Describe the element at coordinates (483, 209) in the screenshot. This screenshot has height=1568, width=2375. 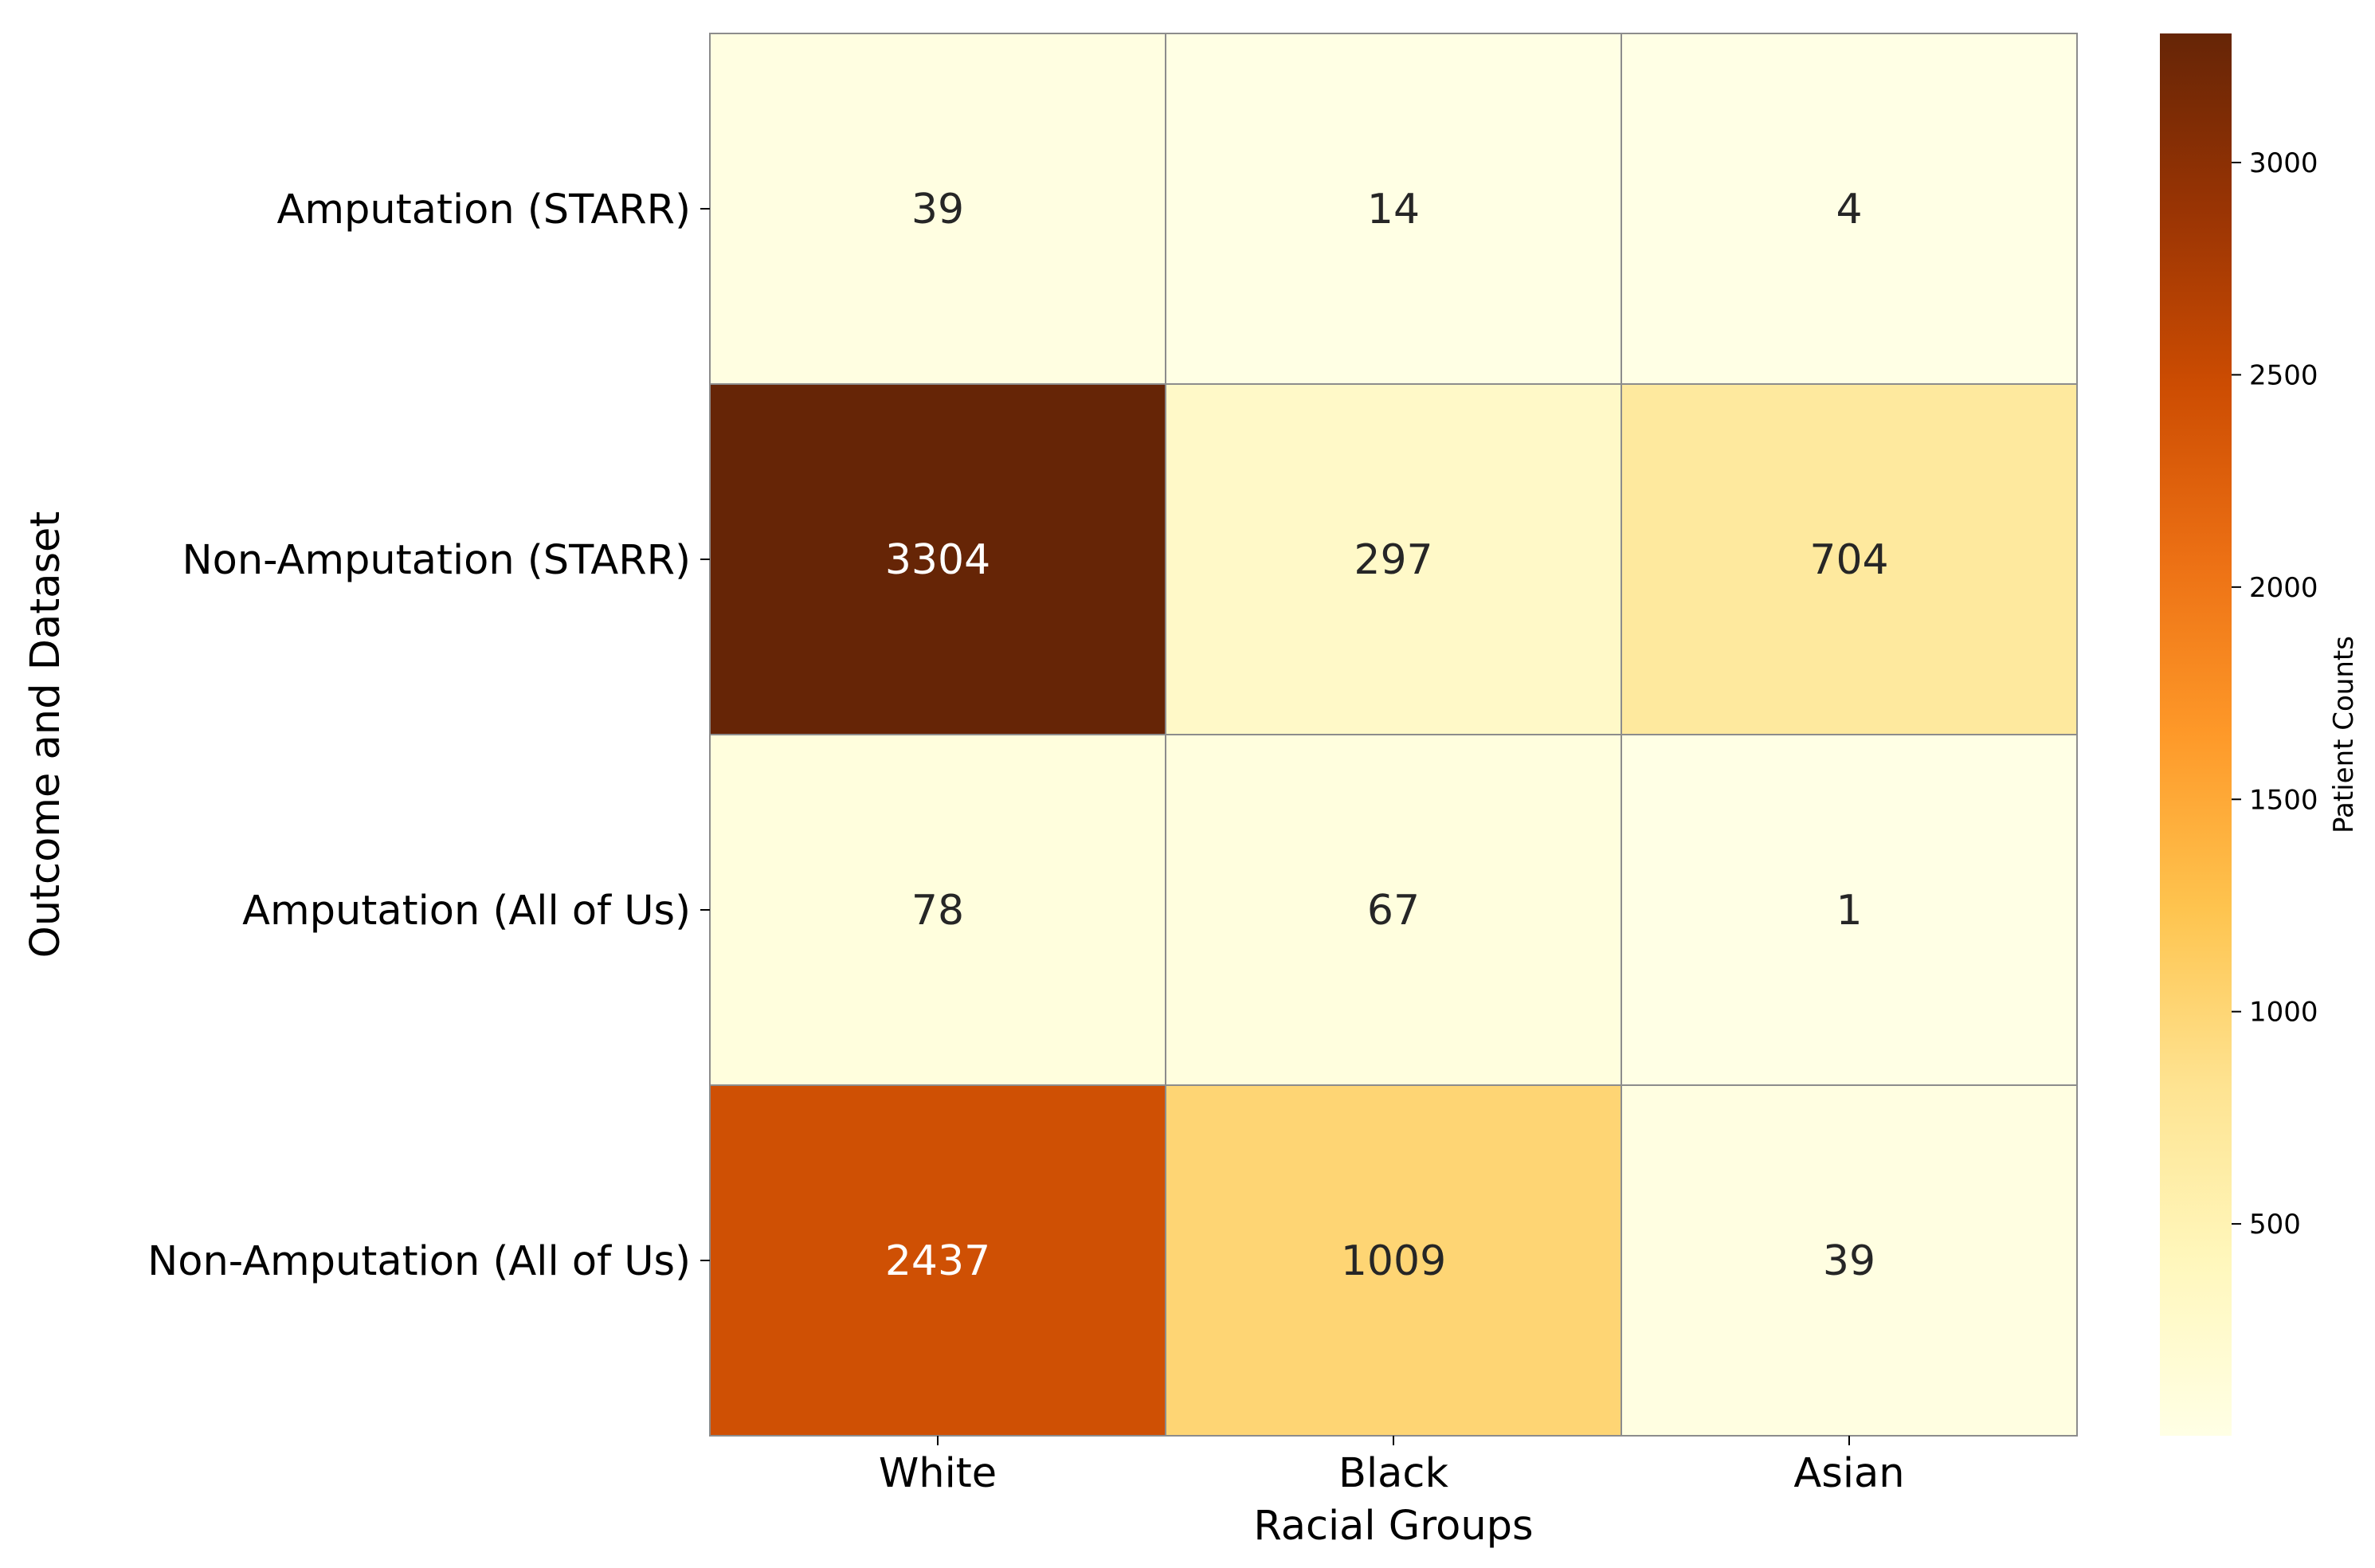
I see `y-tick-label: Amputation (STARR)` at that location.